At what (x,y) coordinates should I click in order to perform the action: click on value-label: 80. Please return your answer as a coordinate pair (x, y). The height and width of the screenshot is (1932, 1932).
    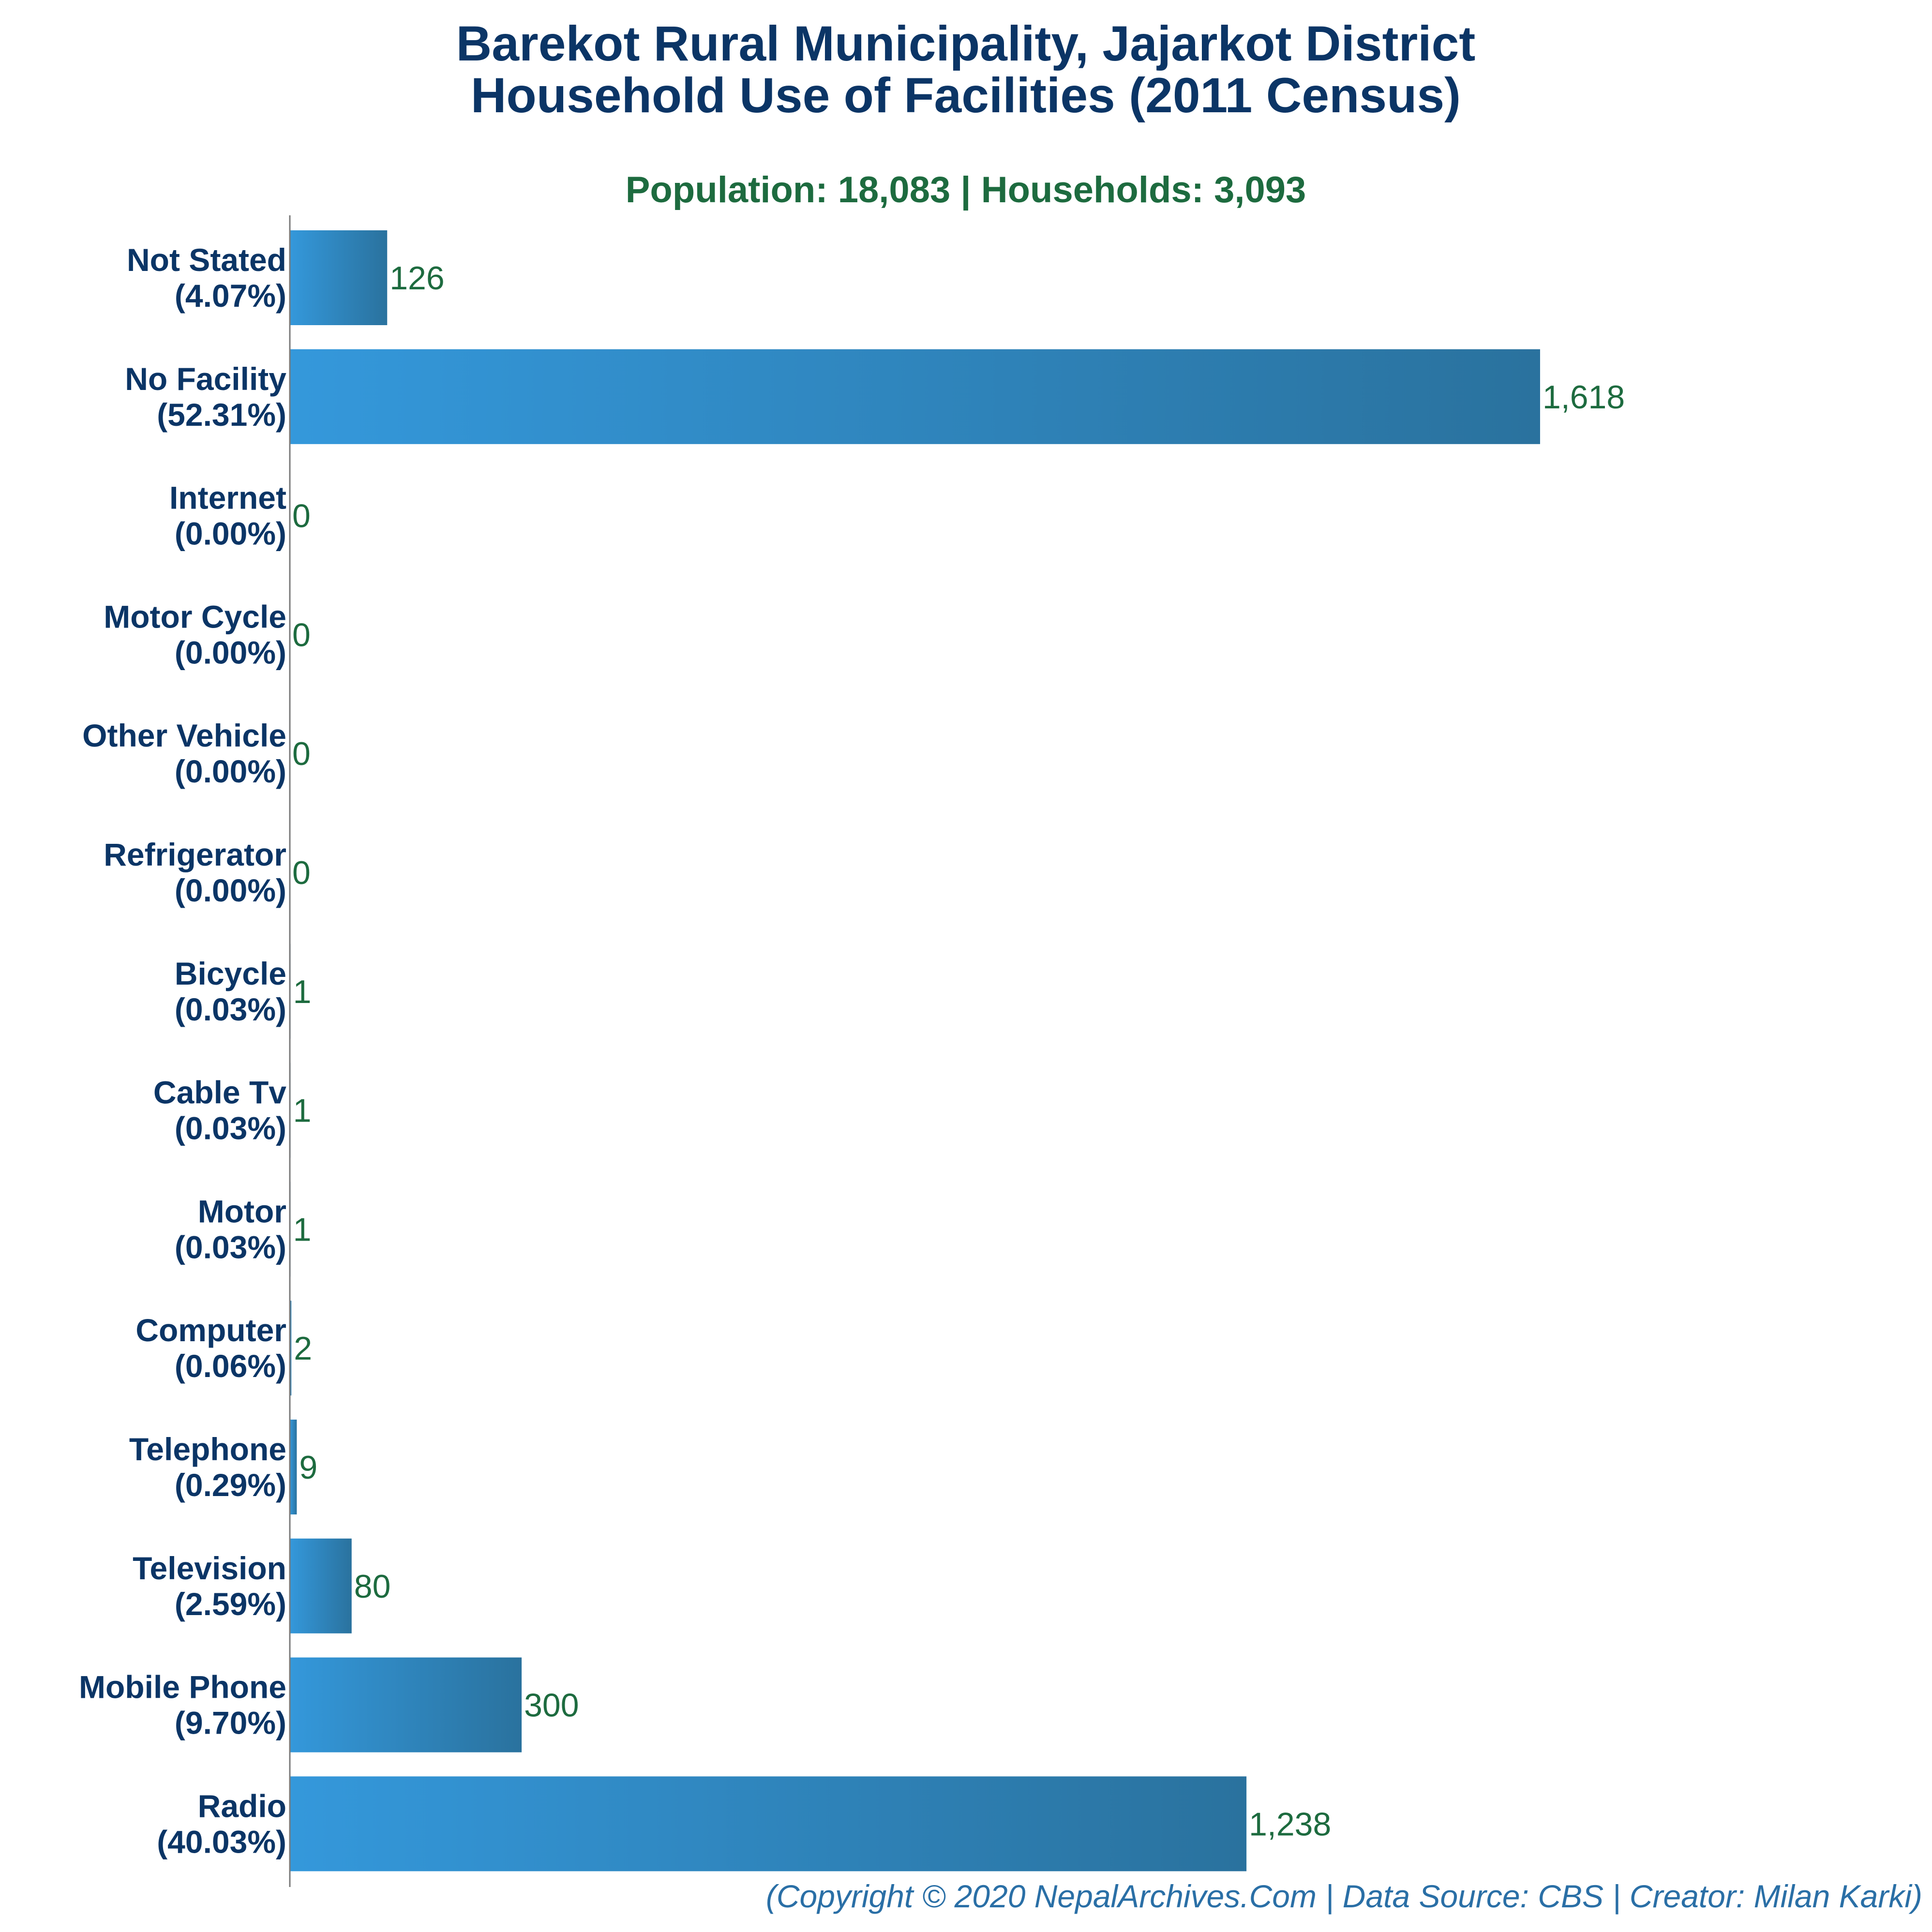
    Looking at the image, I should click on (372, 1586).